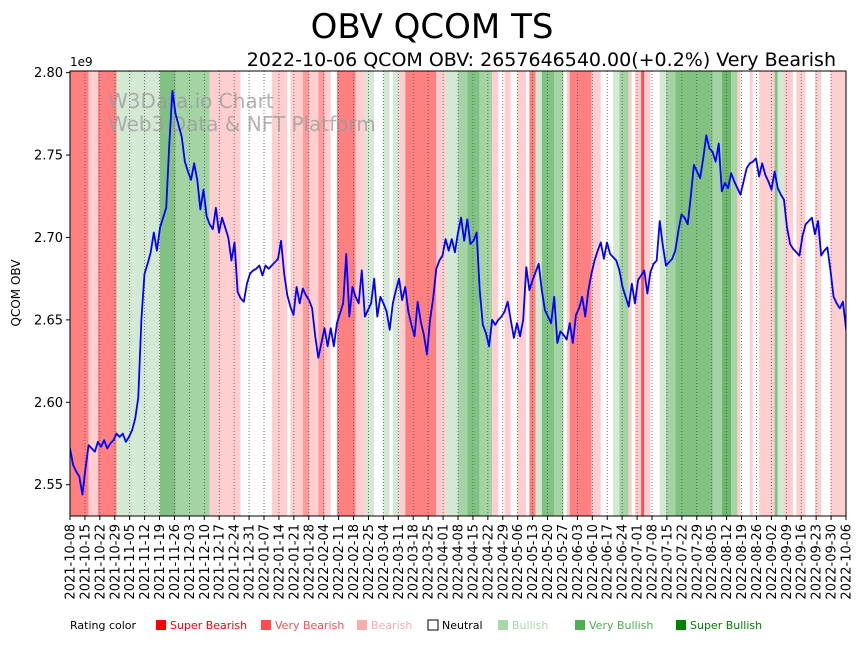  What do you see at coordinates (593, 562) in the screenshot?
I see `x-tick-label: 2022-06-10` at bounding box center [593, 562].